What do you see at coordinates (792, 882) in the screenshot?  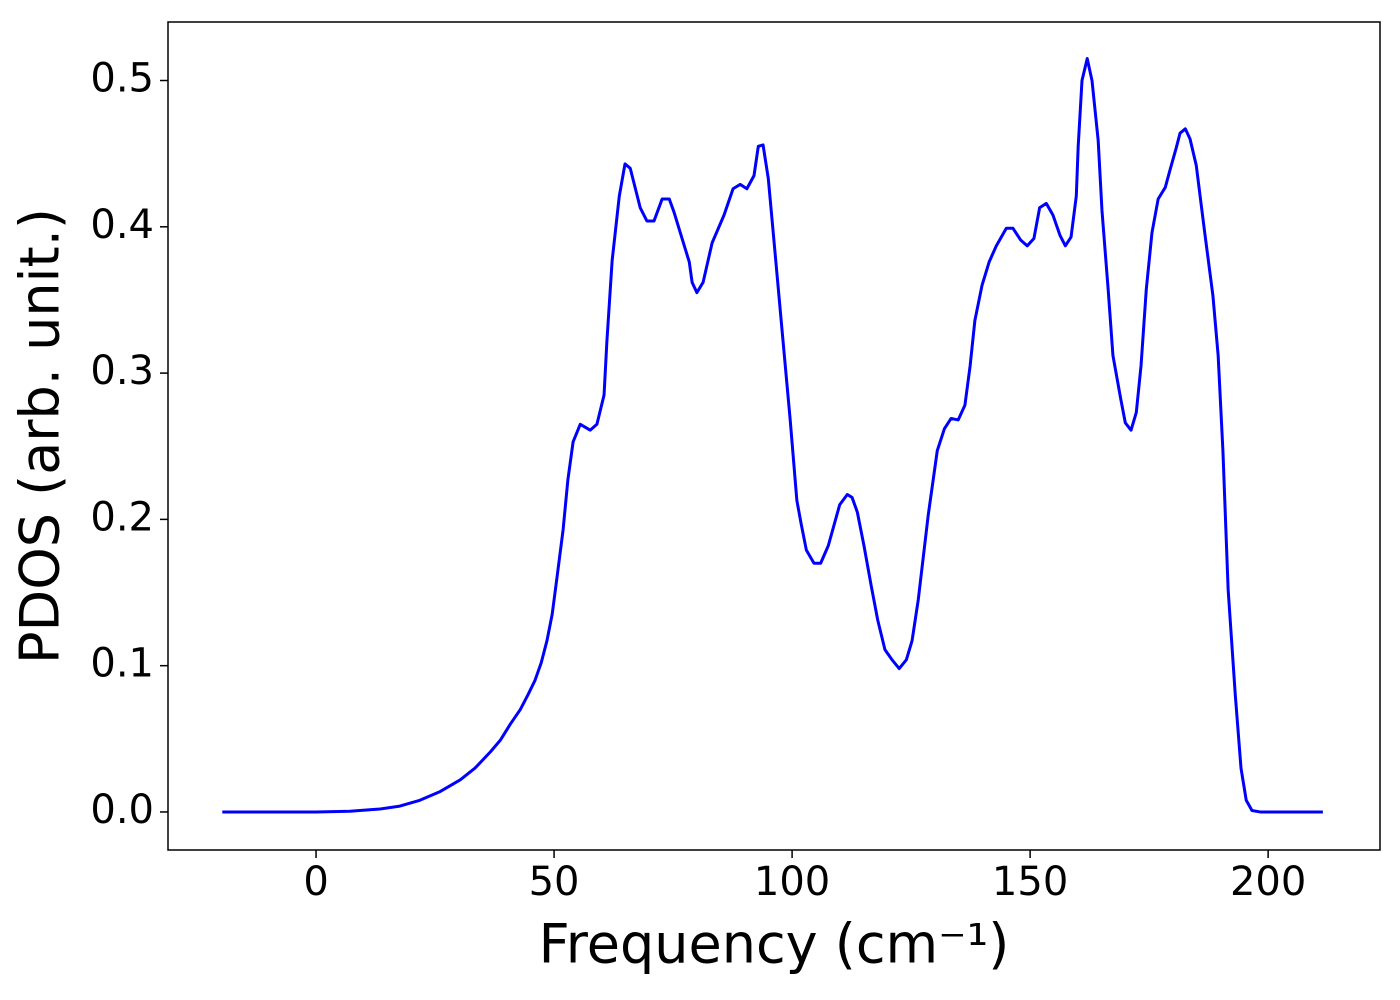 I see `x-tick-label: 100` at bounding box center [792, 882].